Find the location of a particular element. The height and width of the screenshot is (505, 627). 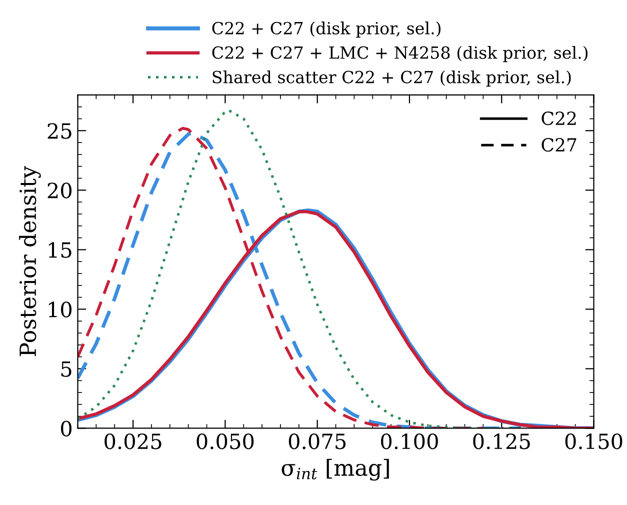

y-tick-label: 20 is located at coordinates (60, 190).